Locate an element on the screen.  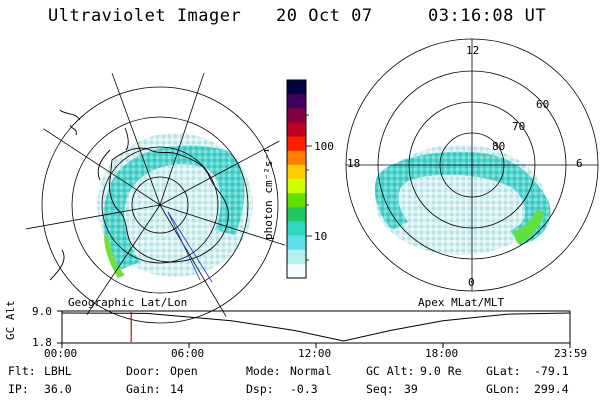
glat-value: -79.1 is located at coordinates (551, 371).